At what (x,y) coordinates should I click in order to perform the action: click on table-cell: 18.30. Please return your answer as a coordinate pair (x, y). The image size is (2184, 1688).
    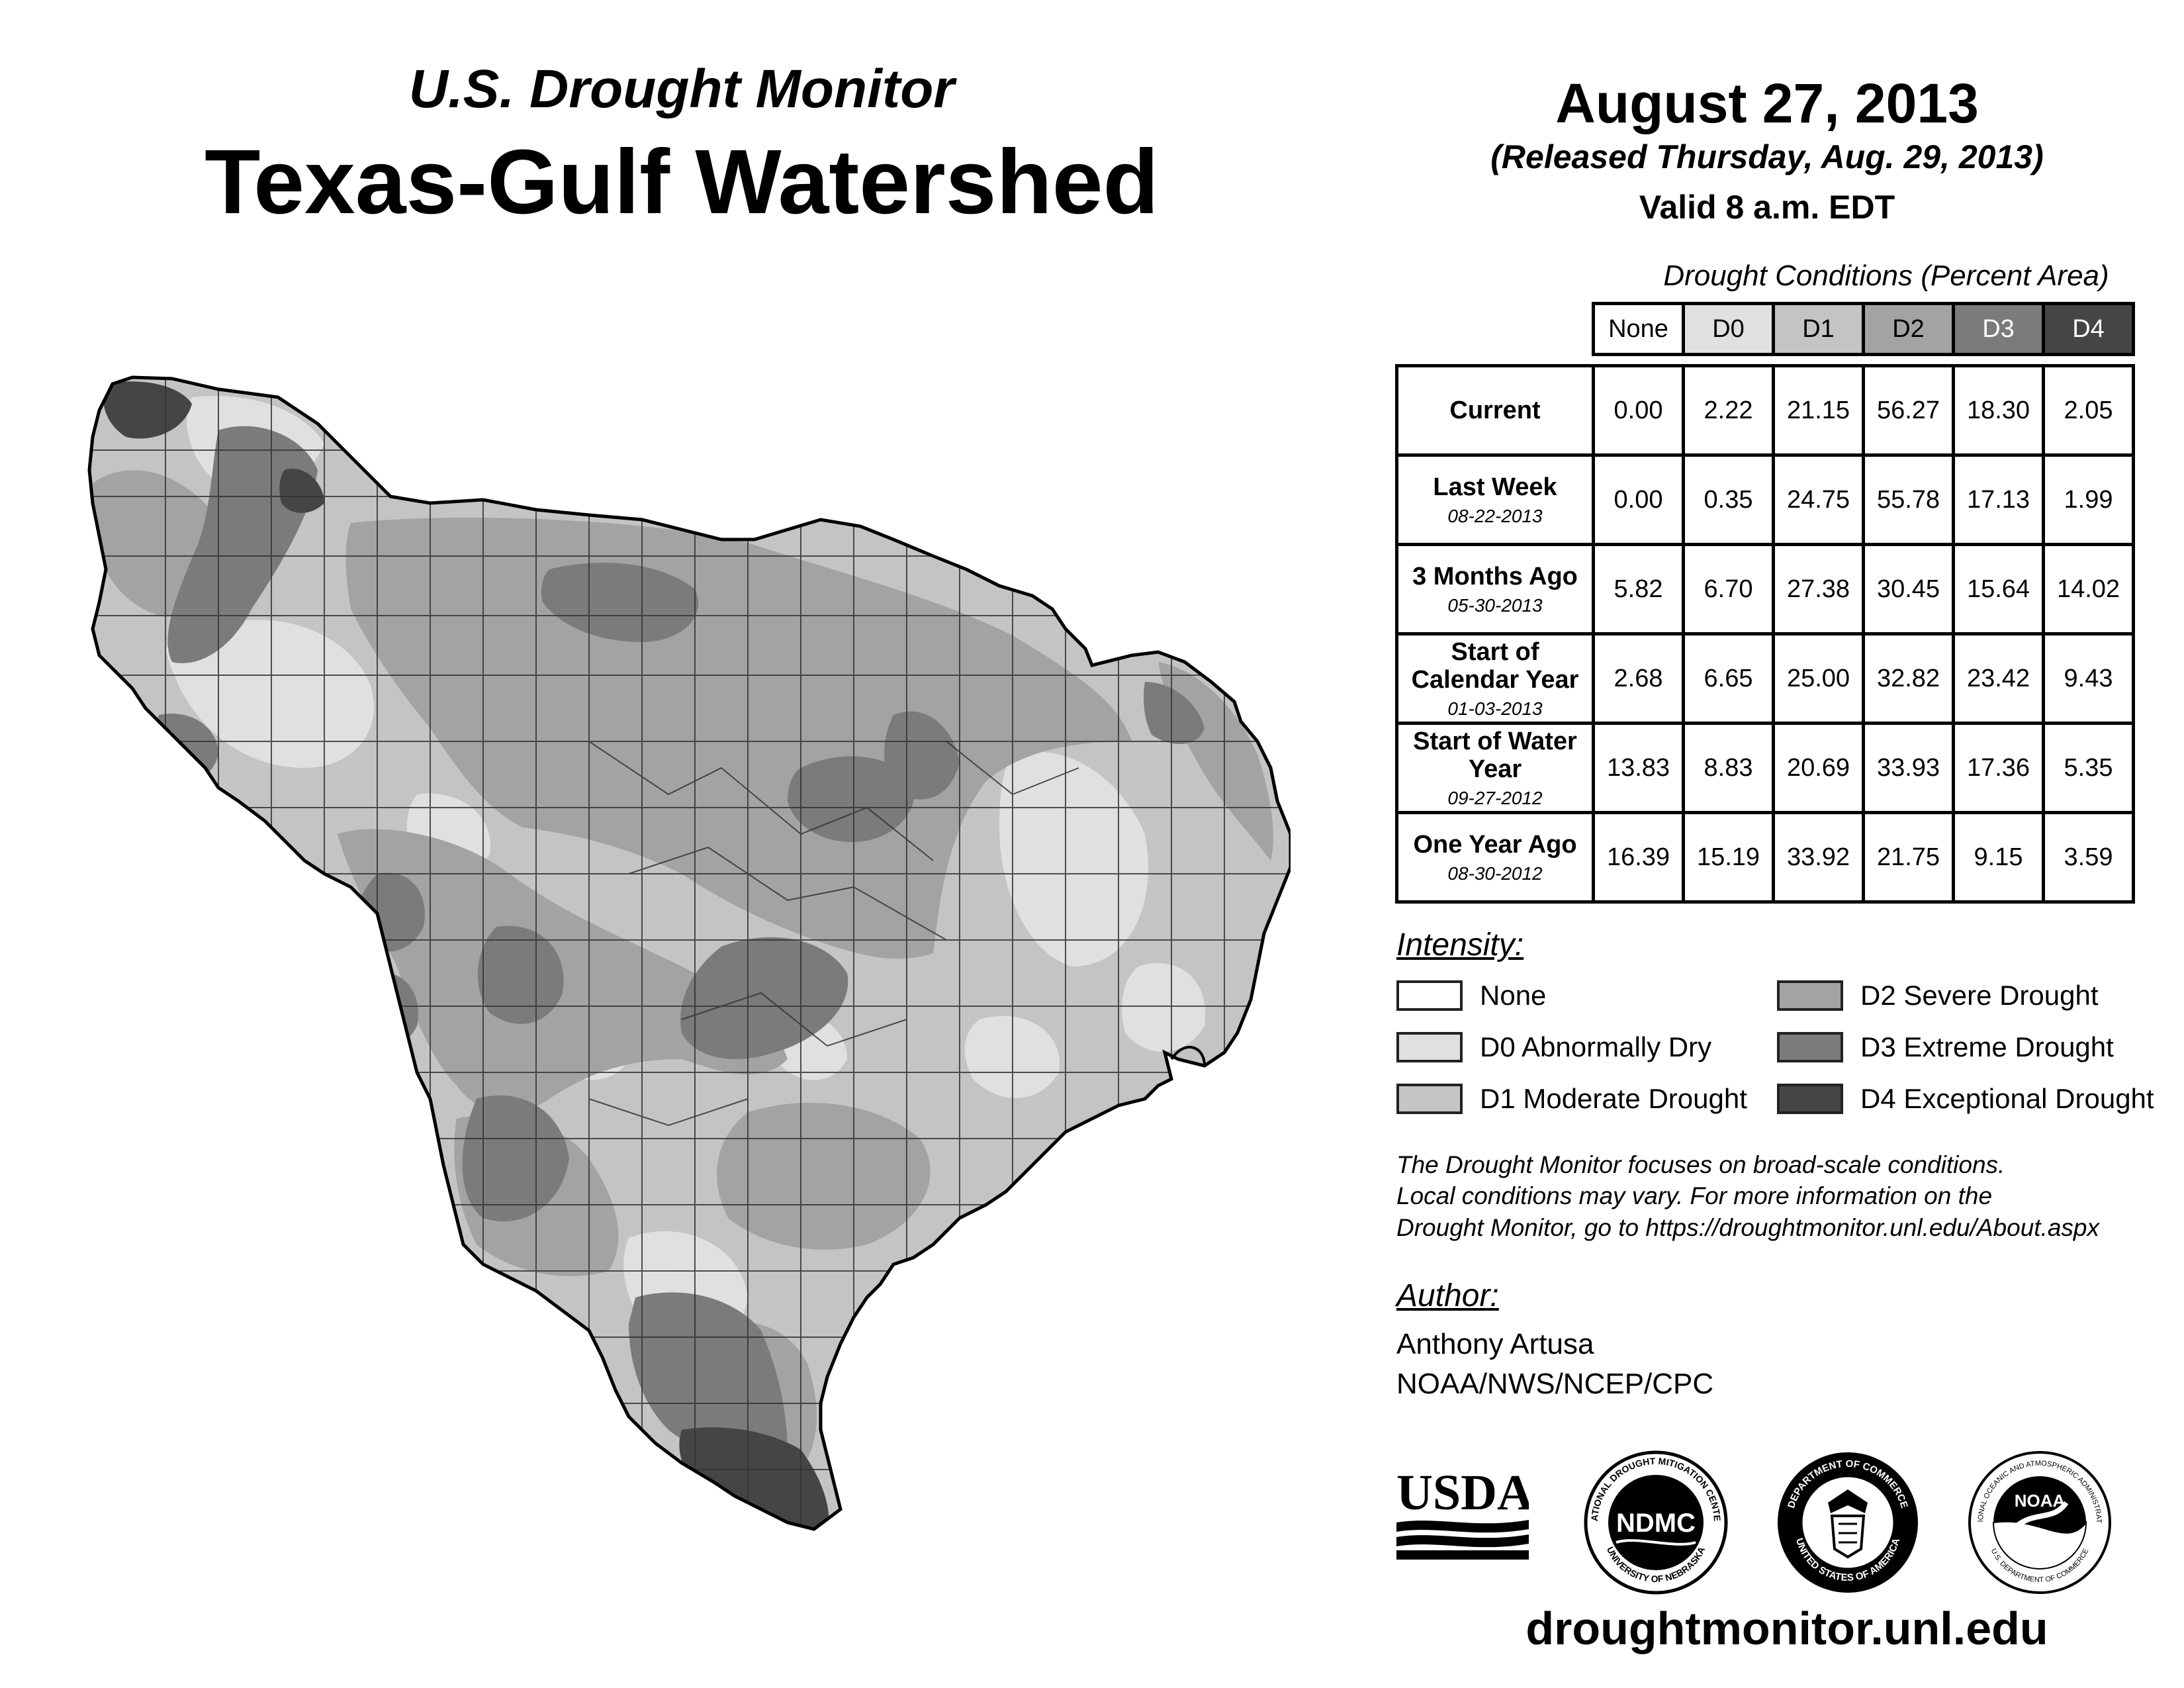
    Looking at the image, I should click on (1999, 410).